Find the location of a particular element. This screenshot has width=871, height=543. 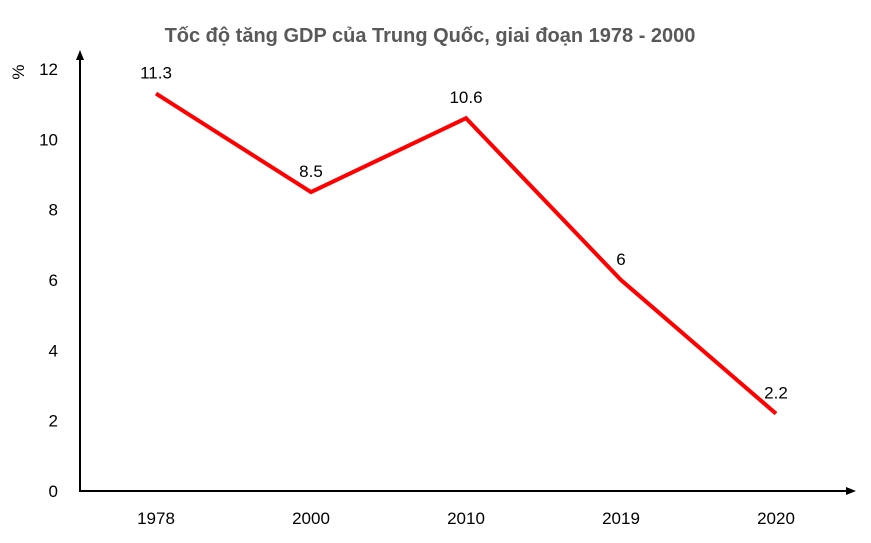

x-tick-label: 2019 is located at coordinates (621, 518).